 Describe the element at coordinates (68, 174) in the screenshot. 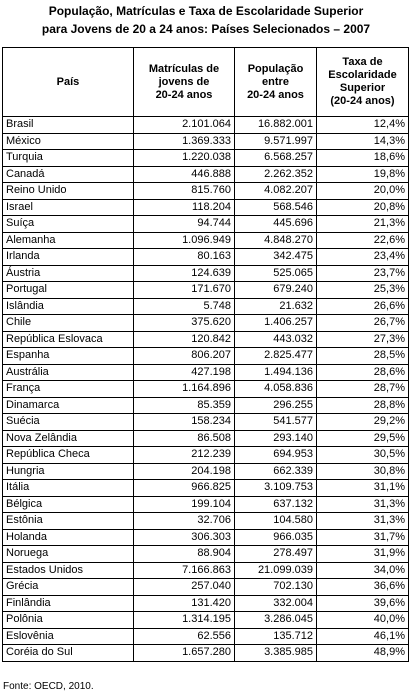

I see `country-cell: Canadá` at that location.